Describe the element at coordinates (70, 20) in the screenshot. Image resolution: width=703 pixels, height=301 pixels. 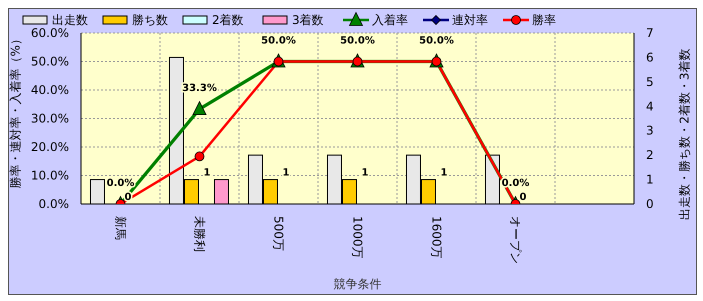
I see `legend-label: 出走数` at that location.